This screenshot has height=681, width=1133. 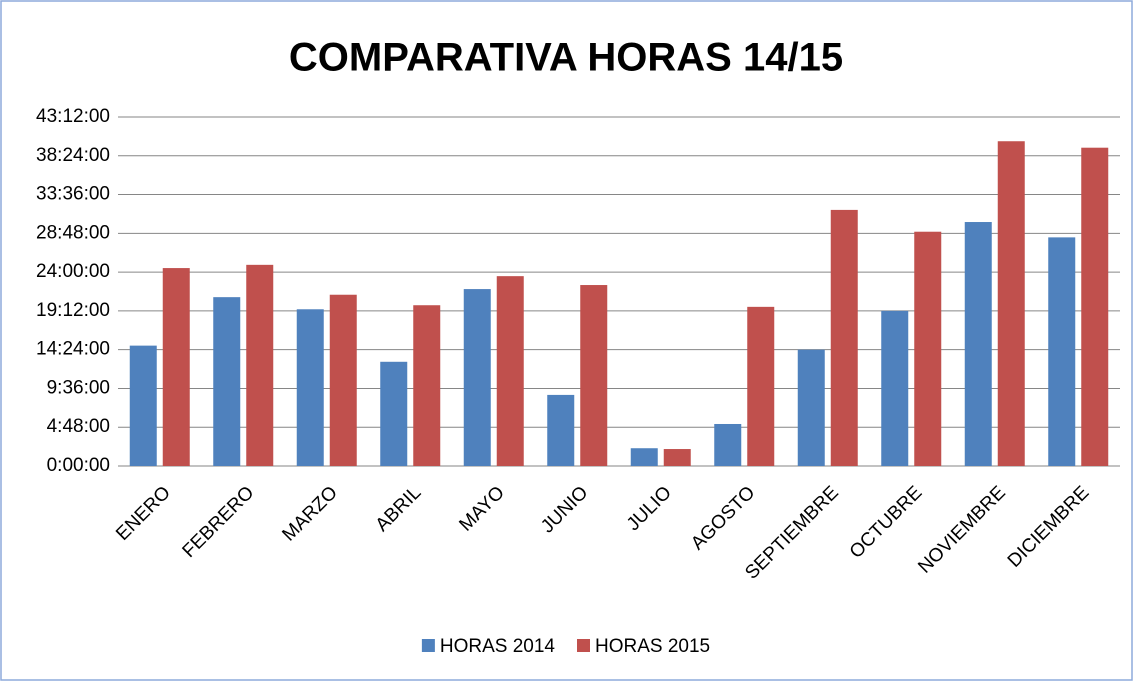 I want to click on y-tick-label: 9:36:00, so click(x=78, y=387).